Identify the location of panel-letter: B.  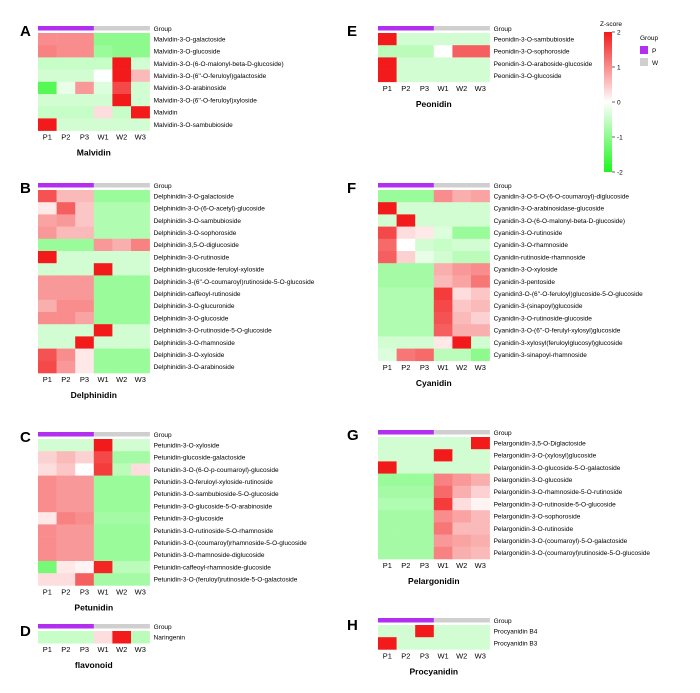
(25, 188).